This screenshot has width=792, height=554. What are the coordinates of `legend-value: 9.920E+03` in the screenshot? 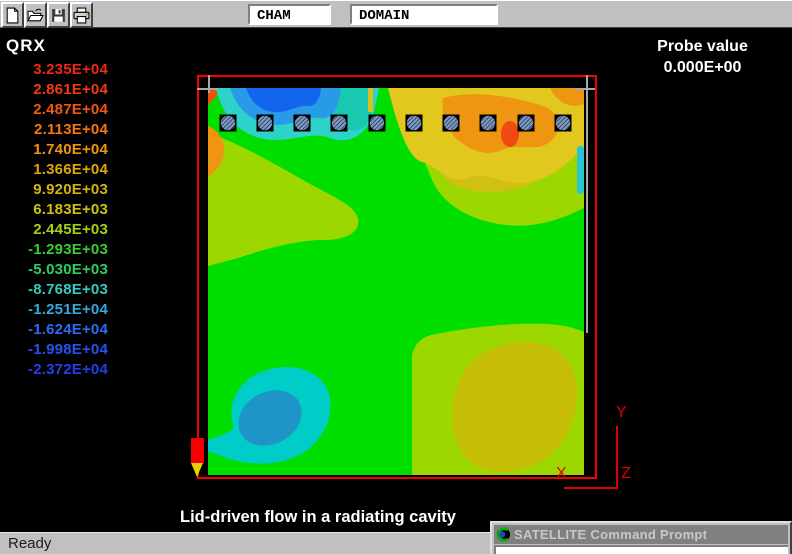 It's located at (70, 189).